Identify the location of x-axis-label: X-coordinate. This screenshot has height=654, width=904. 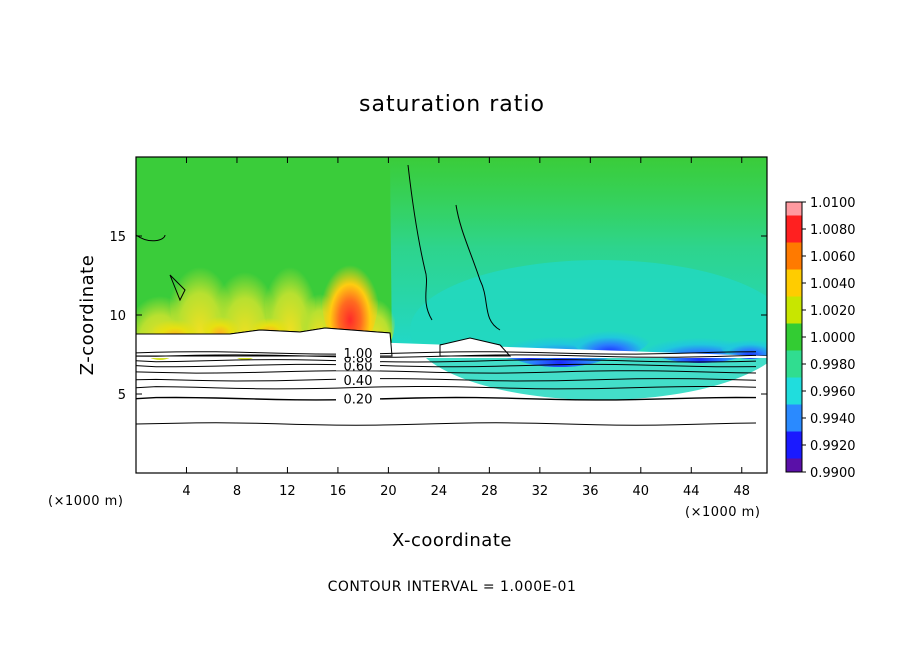
(452, 540).